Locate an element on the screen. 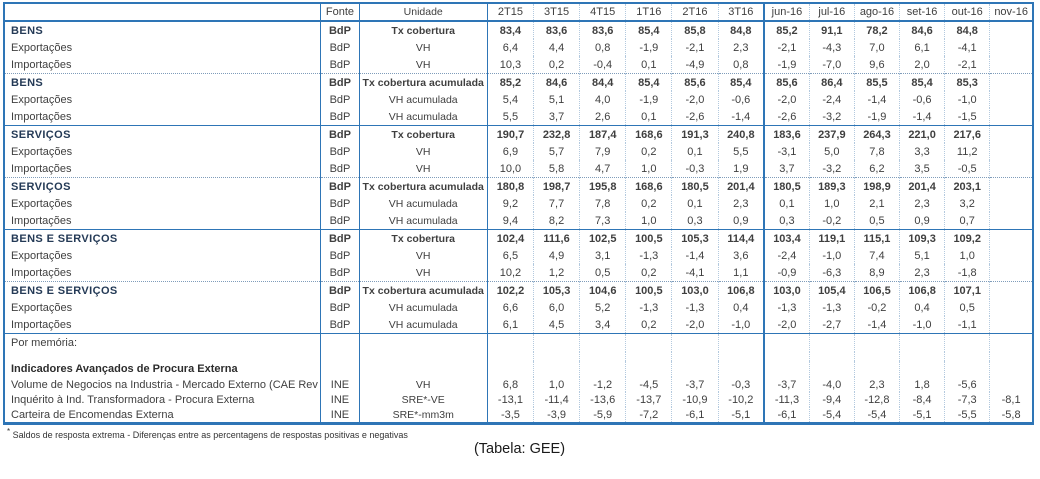 The height and width of the screenshot is (479, 1040). cell-value: 5,0 is located at coordinates (832, 151).